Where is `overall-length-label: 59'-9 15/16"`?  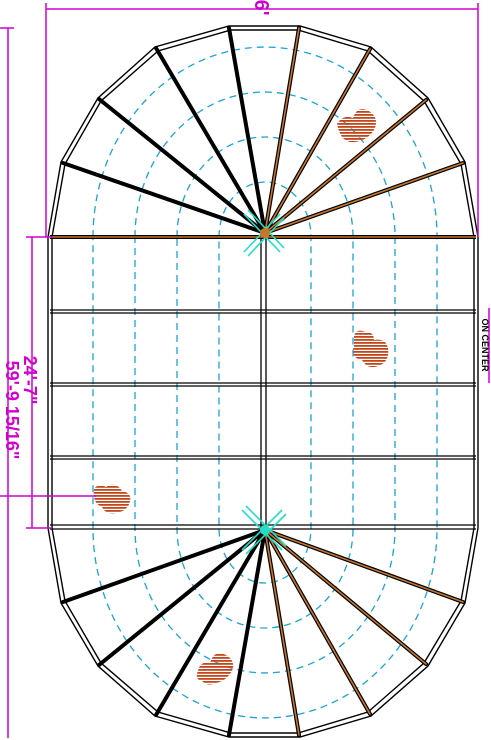 overall-length-label: 59'-9 15/16" is located at coordinates (12, 410).